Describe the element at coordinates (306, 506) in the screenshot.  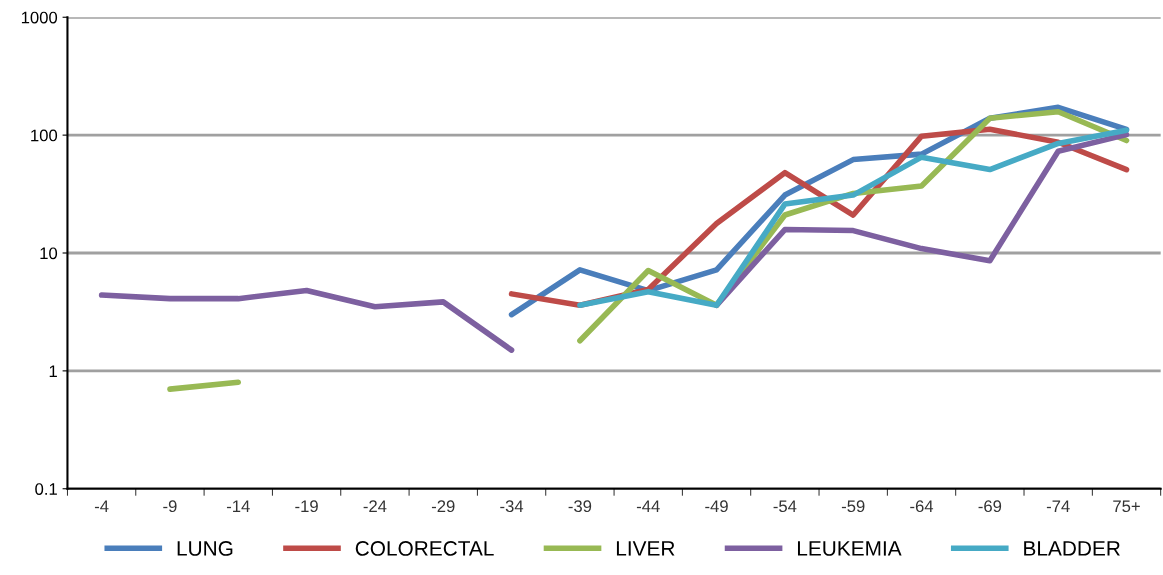
I see `x-tick-label: -19` at that location.